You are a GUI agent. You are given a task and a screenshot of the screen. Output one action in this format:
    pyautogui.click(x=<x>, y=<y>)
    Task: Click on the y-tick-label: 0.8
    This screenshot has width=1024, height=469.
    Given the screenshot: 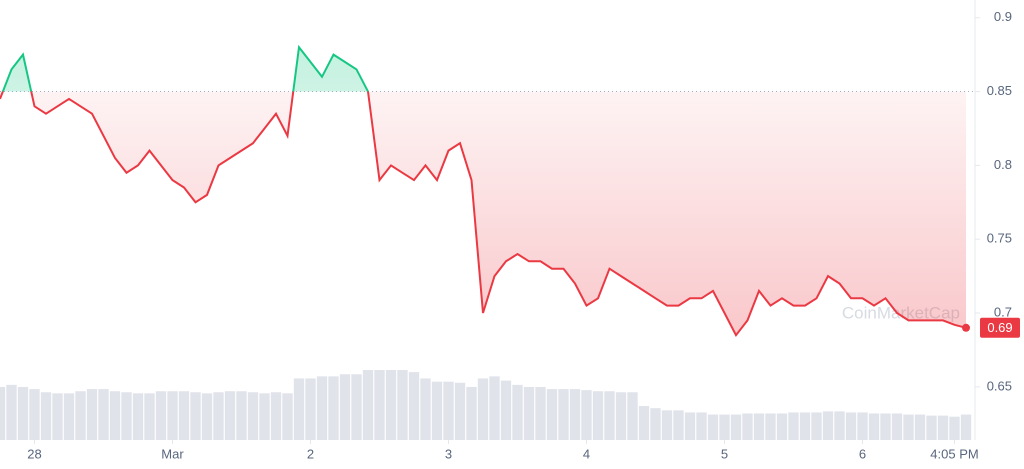 What is the action you would take?
    pyautogui.click(x=1003, y=164)
    